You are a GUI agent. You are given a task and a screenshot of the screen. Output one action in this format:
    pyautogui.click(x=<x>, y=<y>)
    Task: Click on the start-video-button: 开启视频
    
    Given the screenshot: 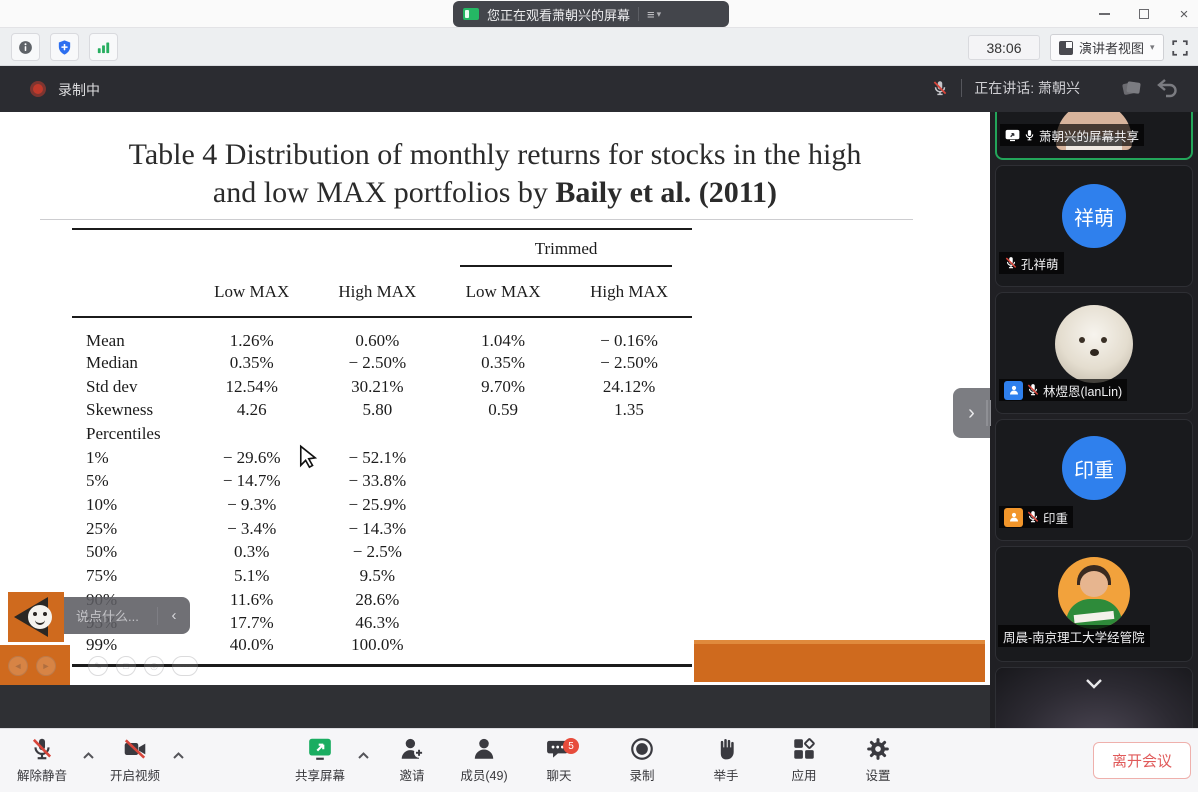 What is the action you would take?
    pyautogui.click(x=135, y=761)
    